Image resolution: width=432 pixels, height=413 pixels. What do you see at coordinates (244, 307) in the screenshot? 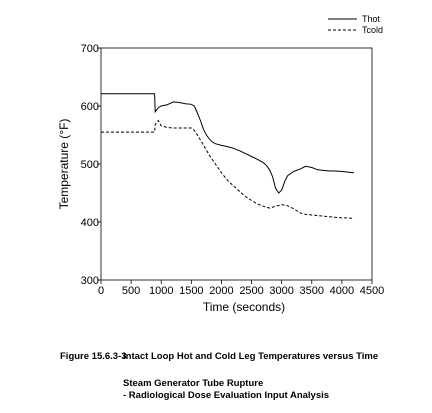
I see `x-axis-title: Time (seconds)` at bounding box center [244, 307].